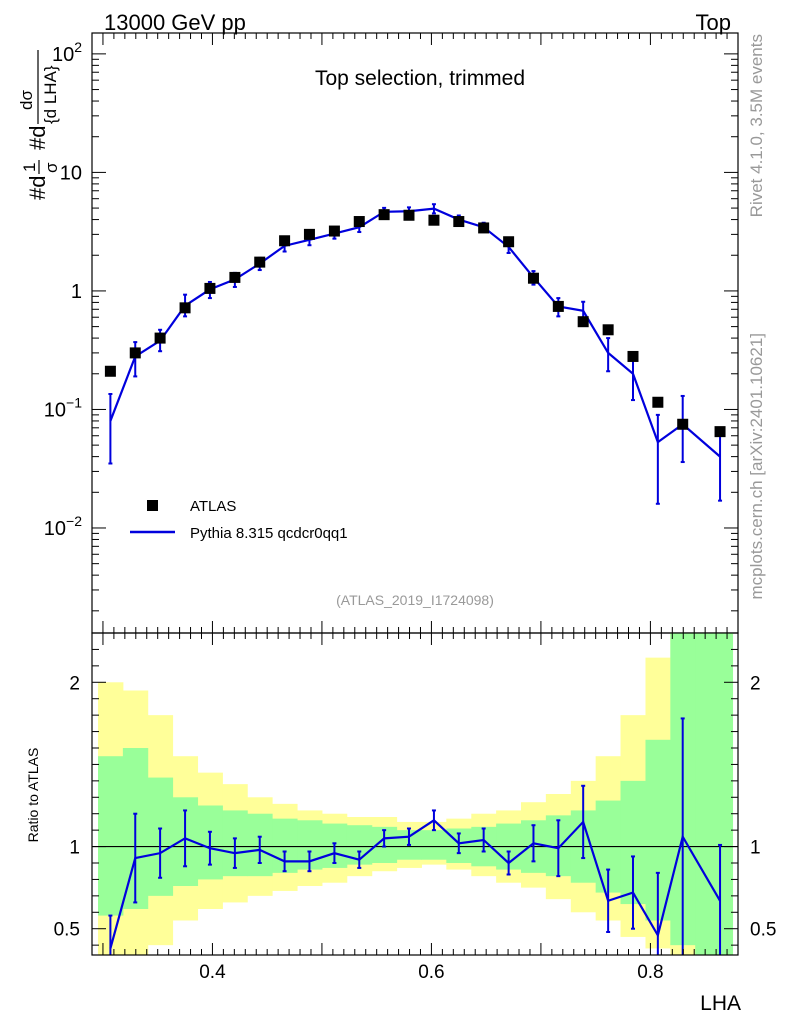 Image resolution: width=786 pixels, height=1029 pixels. Describe the element at coordinates (713, 22) in the screenshot. I see `header-selection-label: Top` at that location.